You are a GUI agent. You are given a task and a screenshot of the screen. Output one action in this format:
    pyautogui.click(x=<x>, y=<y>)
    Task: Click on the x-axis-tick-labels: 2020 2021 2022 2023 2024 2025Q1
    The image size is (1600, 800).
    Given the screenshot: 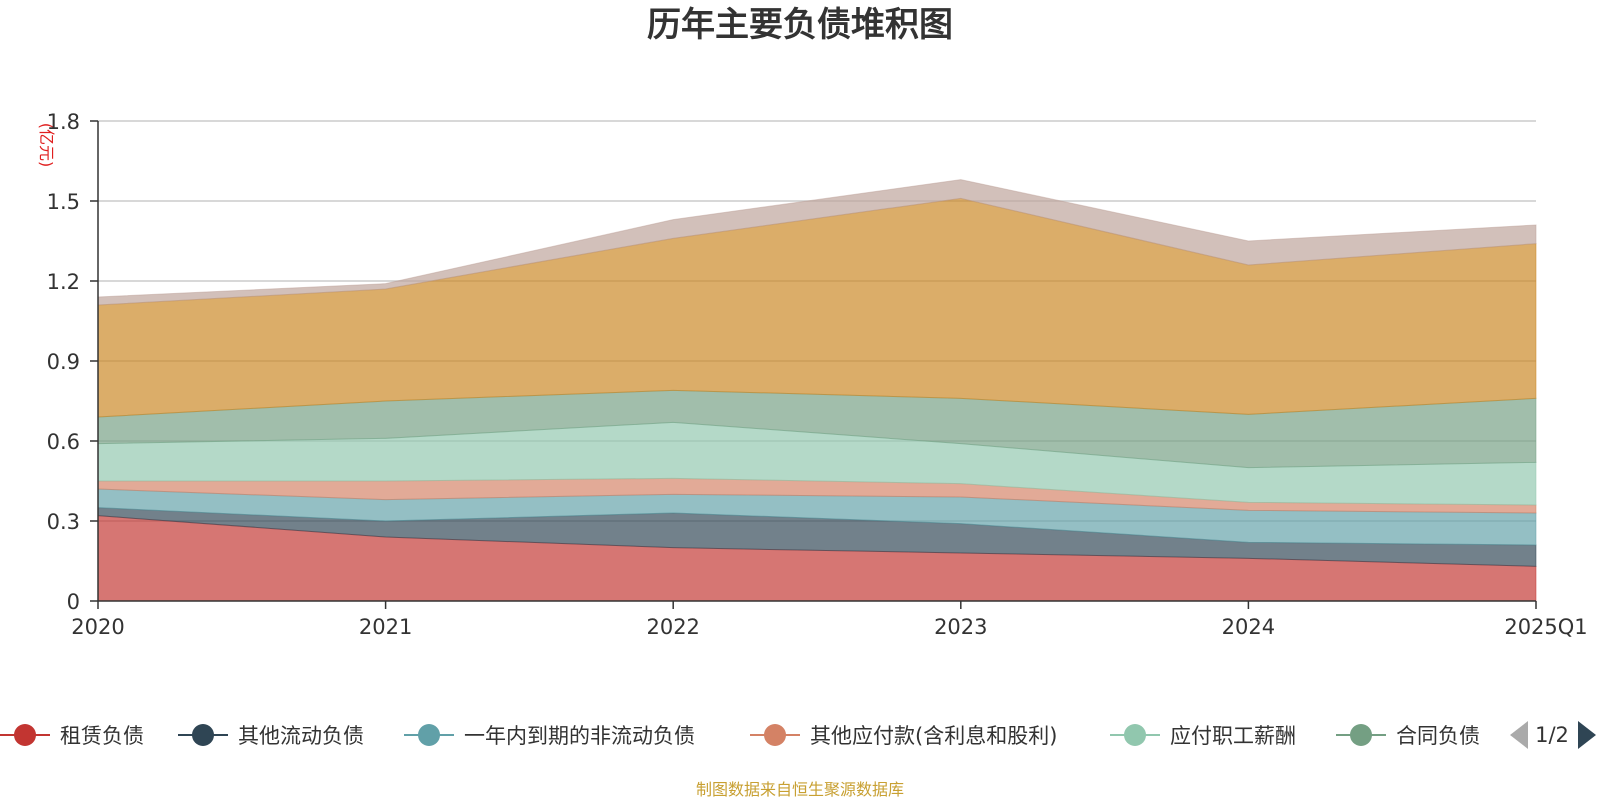 What is the action you would take?
    pyautogui.click(x=829, y=627)
    